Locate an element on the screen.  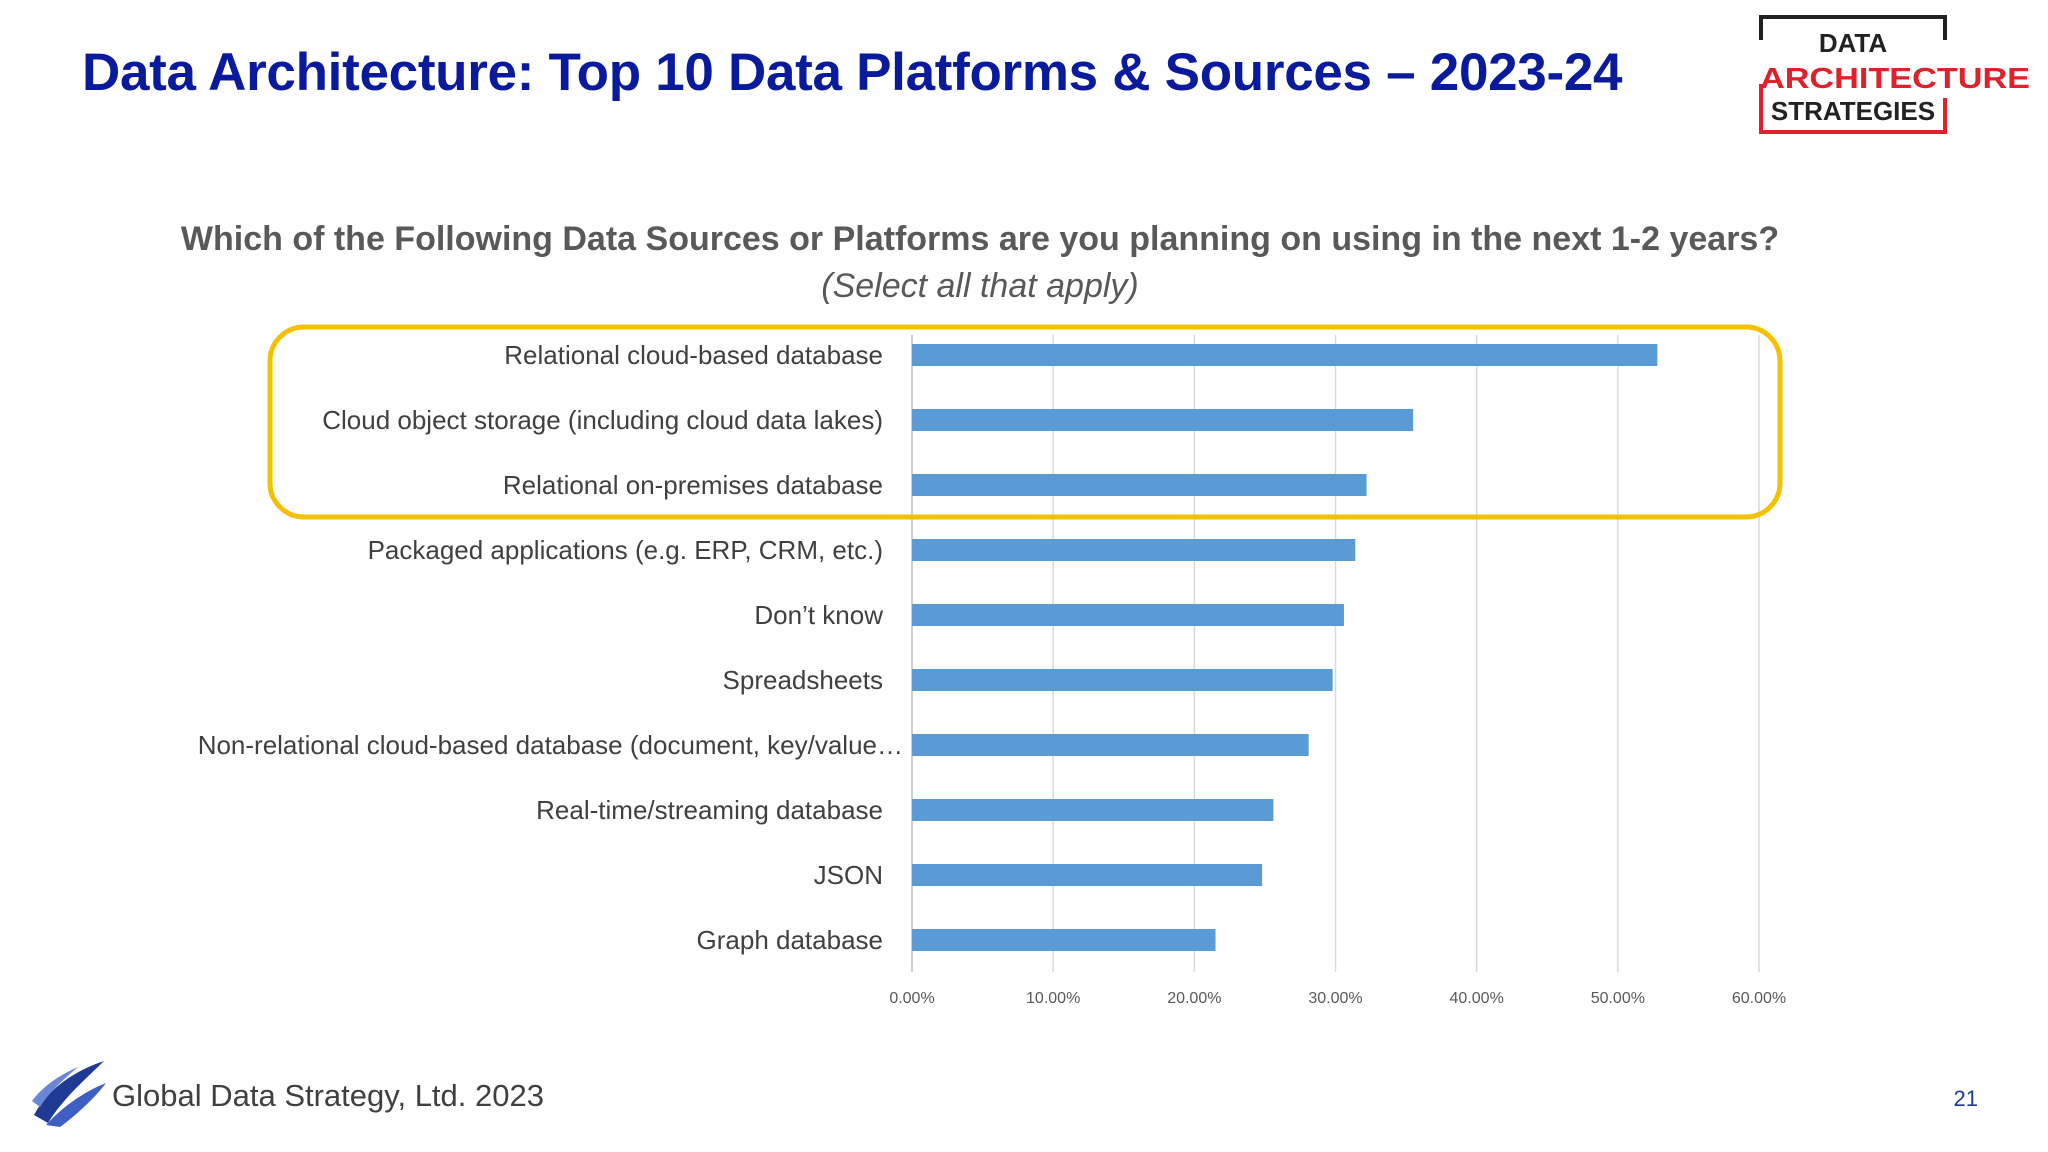
highlight-box is located at coordinates (1025, 422).